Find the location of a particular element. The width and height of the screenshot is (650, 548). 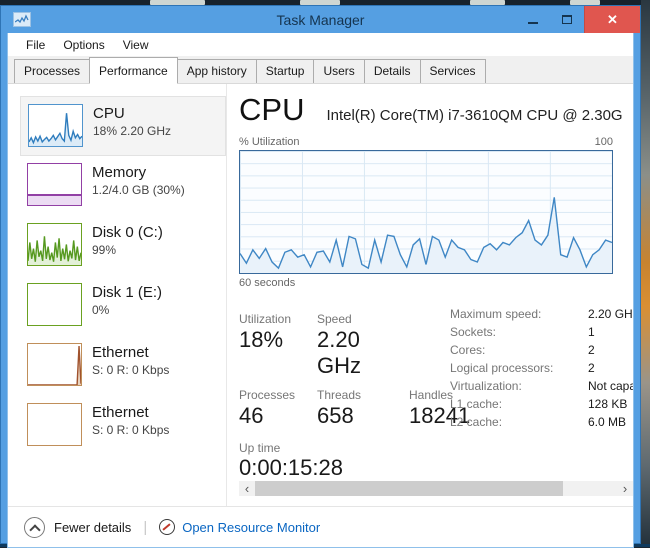

close-icon: ✕ is located at coordinates (612, 20).